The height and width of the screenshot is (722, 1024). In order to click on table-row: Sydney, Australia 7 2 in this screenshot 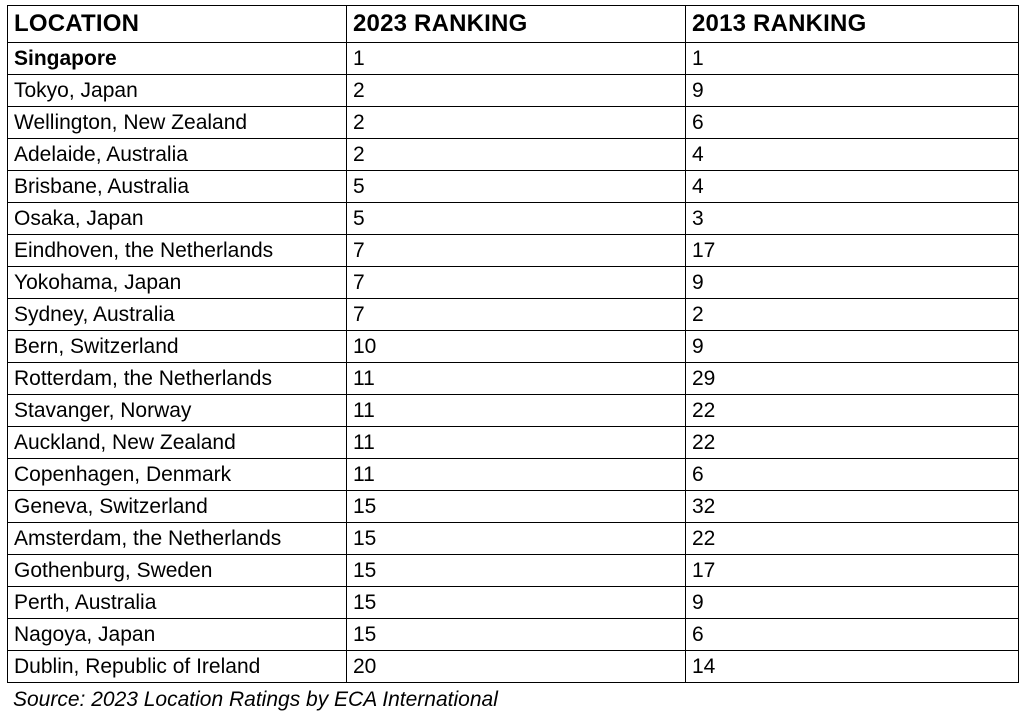, I will do `click(513, 314)`.